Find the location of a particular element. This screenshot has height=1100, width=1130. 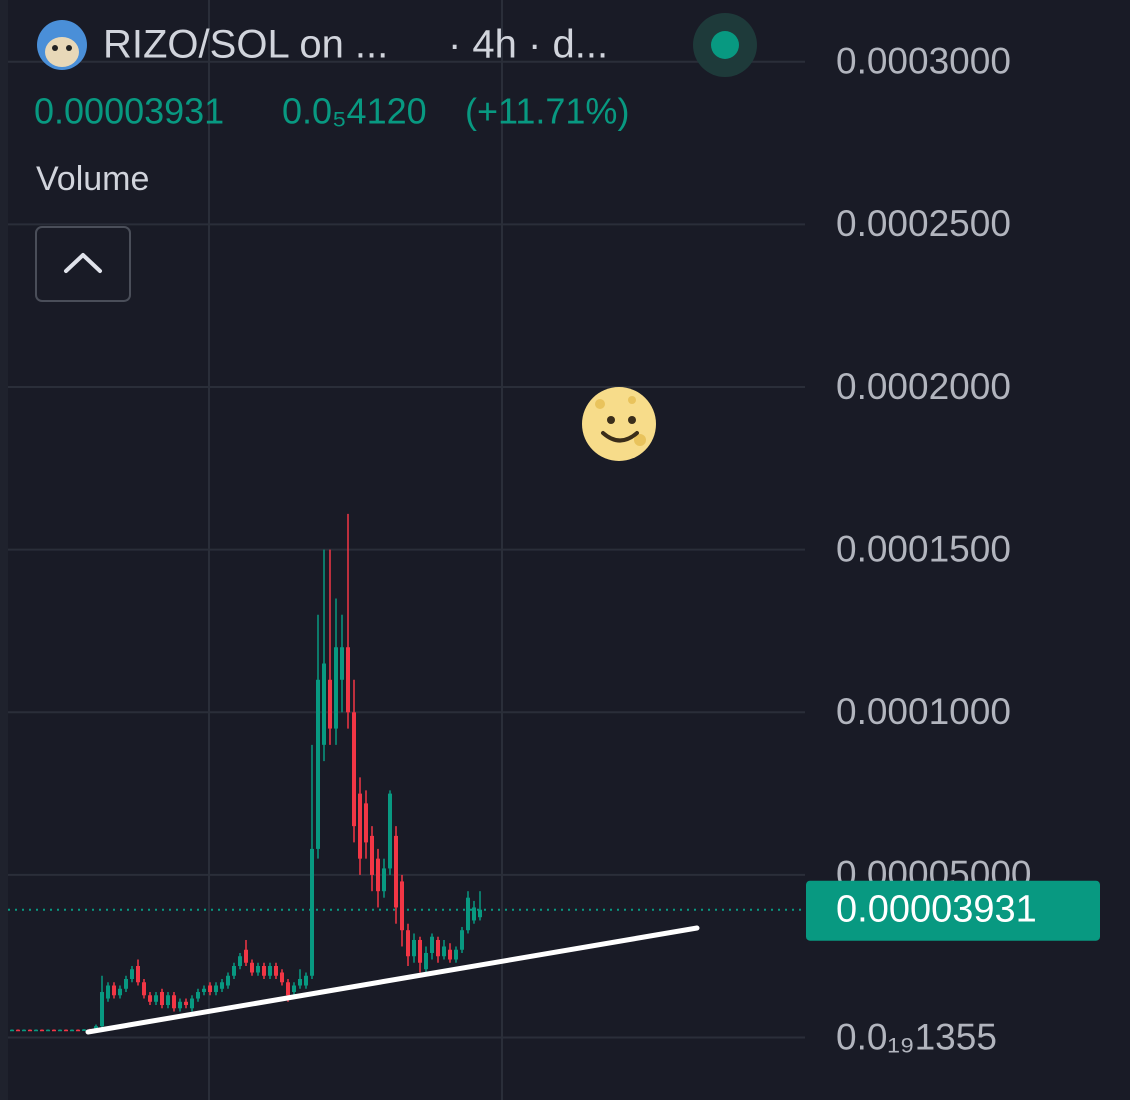

last-price-tag-label: 0.00003931 is located at coordinates (936, 910).